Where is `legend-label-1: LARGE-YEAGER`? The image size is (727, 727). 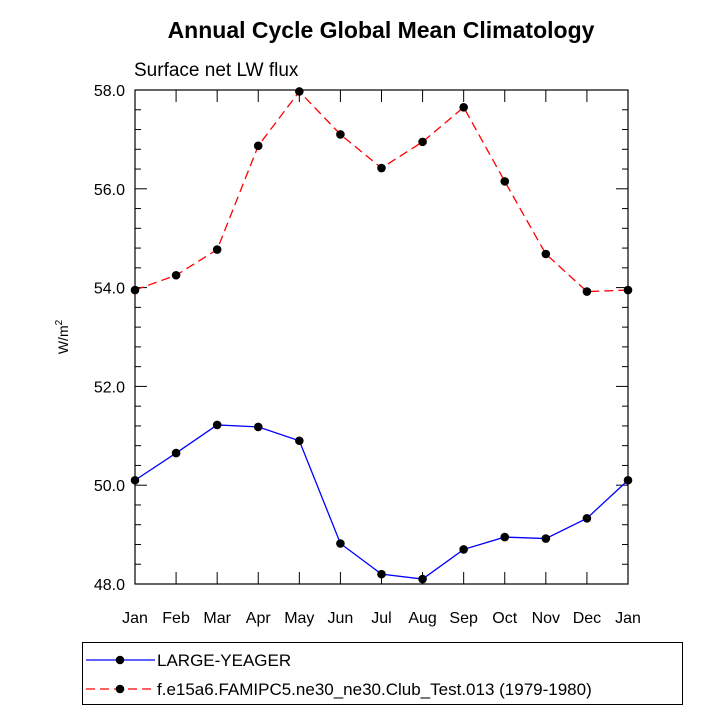 legend-label-1: LARGE-YEAGER is located at coordinates (224, 660).